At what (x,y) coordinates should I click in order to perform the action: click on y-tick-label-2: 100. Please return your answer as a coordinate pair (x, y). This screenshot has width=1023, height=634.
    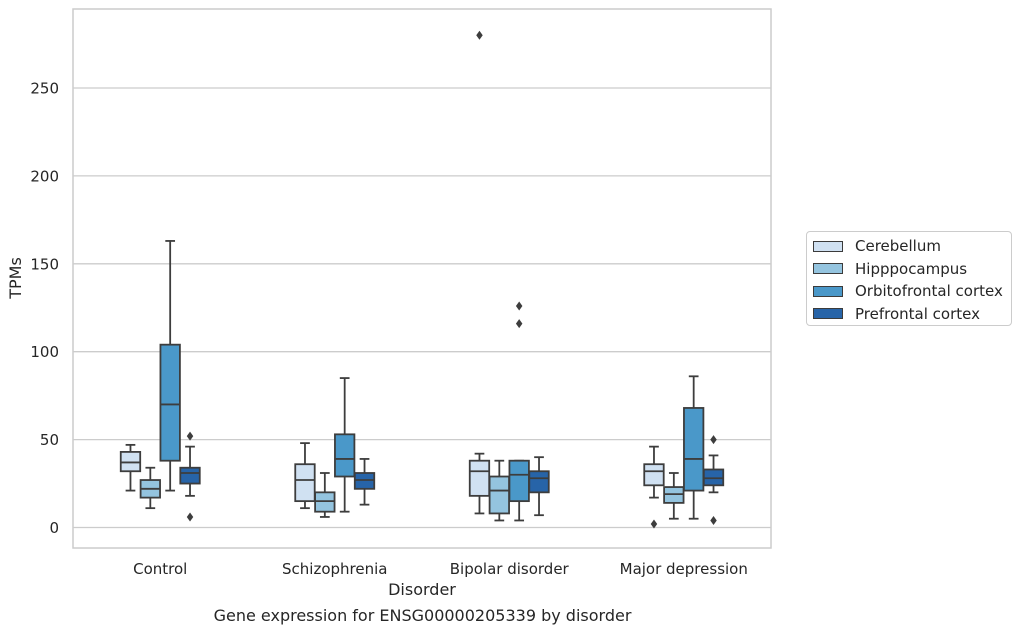
    Looking at the image, I should click on (44, 352).